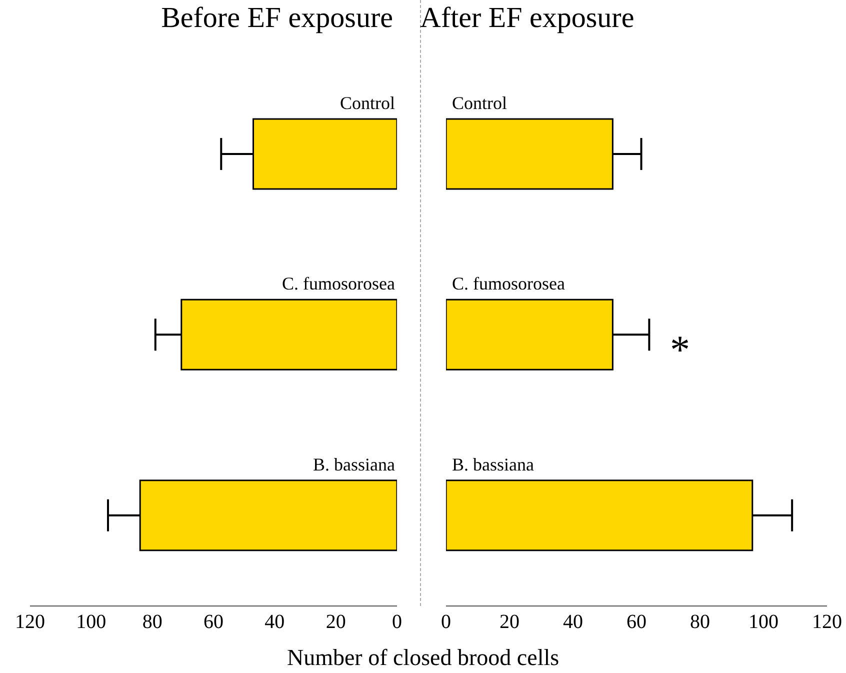 The height and width of the screenshot is (673, 846). What do you see at coordinates (277, 18) in the screenshot?
I see `chart-title: Before EF exposure` at bounding box center [277, 18].